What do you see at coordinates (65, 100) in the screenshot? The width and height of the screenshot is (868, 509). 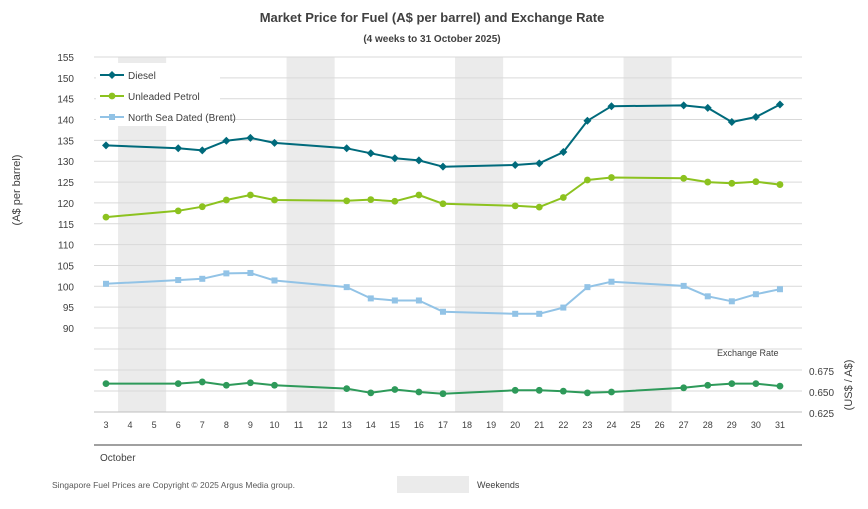 I see `y-tick-label: 145` at bounding box center [65, 100].